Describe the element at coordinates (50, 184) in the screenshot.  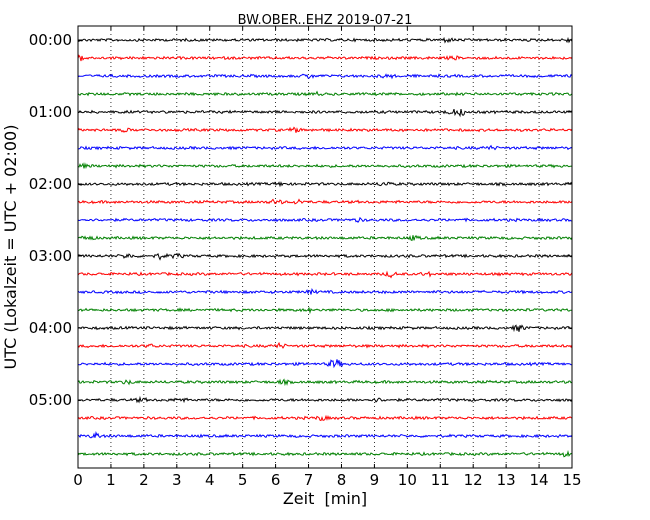
I see `y-tick-label: 02:00` at that location.